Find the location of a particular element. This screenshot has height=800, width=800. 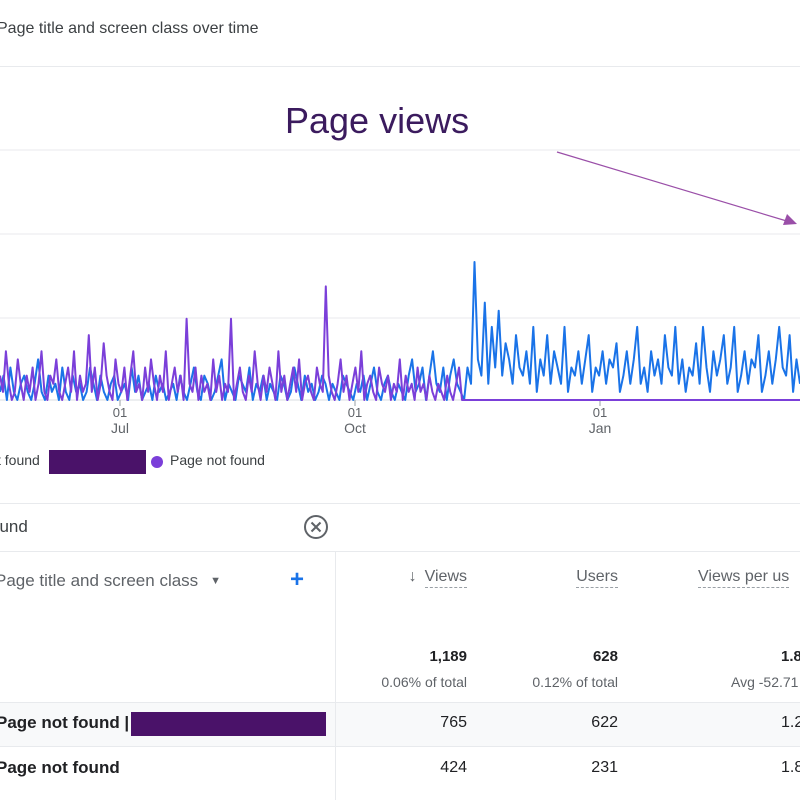

search-divider is located at coordinates (400, 551).